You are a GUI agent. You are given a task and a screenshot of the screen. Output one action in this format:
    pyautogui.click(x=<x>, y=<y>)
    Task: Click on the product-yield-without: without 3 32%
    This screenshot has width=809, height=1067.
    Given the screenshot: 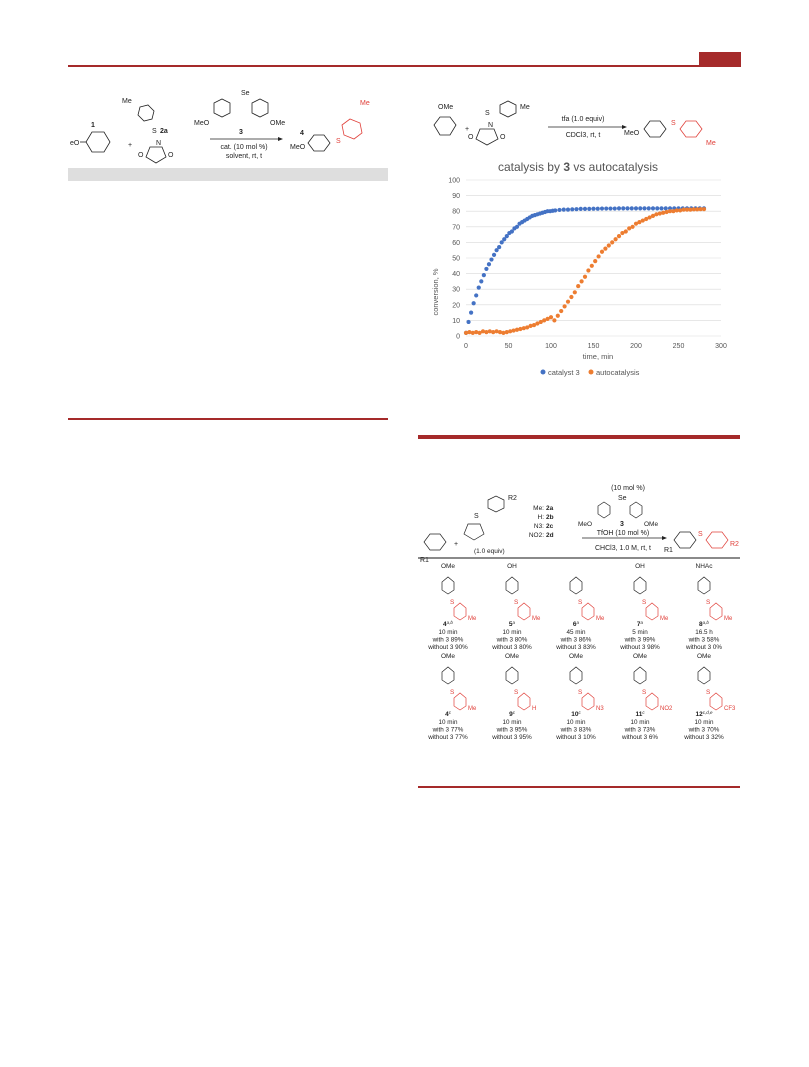 What is the action you would take?
    pyautogui.click(x=703, y=737)
    